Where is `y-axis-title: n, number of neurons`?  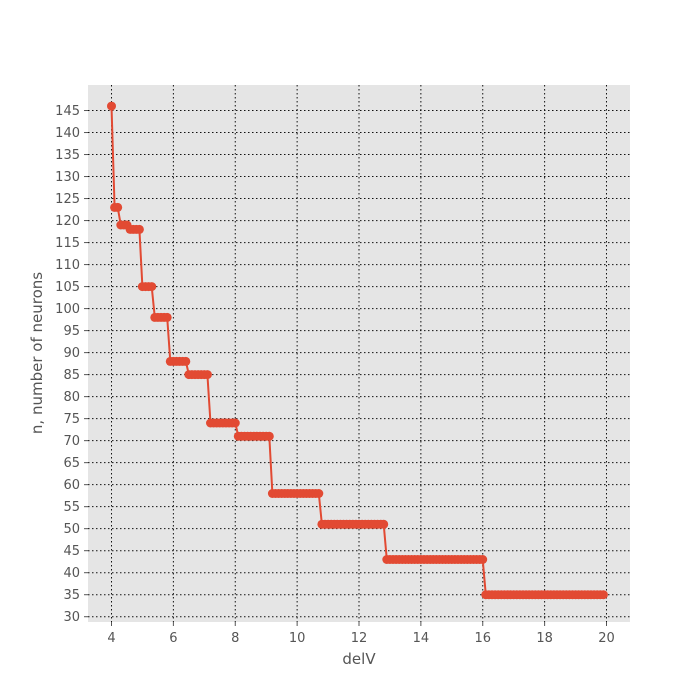
y-axis-title: n, number of neurons is located at coordinates (37, 353).